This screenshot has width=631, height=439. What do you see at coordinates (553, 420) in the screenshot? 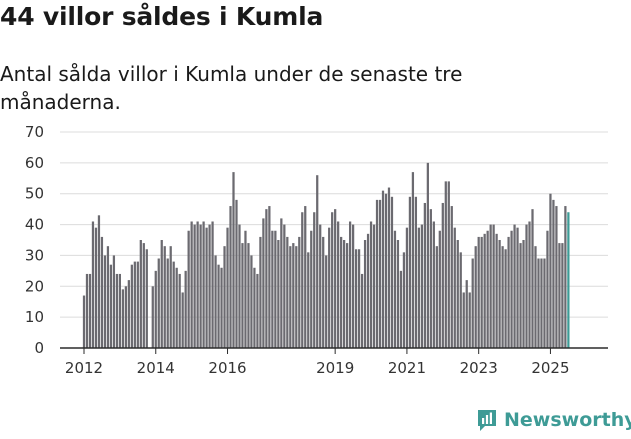
I see `newsworthy-brand: Newsworthy` at bounding box center [553, 420].